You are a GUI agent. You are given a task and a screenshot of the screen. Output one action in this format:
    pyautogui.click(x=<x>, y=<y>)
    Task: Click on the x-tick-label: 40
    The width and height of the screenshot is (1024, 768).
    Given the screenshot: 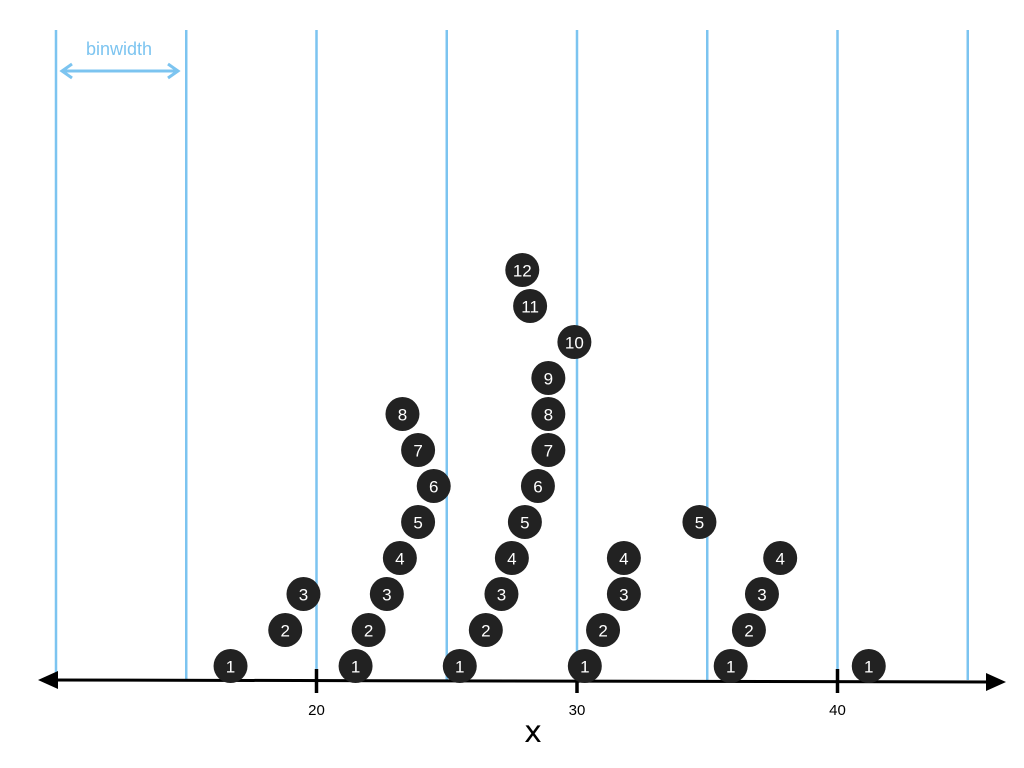 What is the action you would take?
    pyautogui.click(x=837, y=710)
    